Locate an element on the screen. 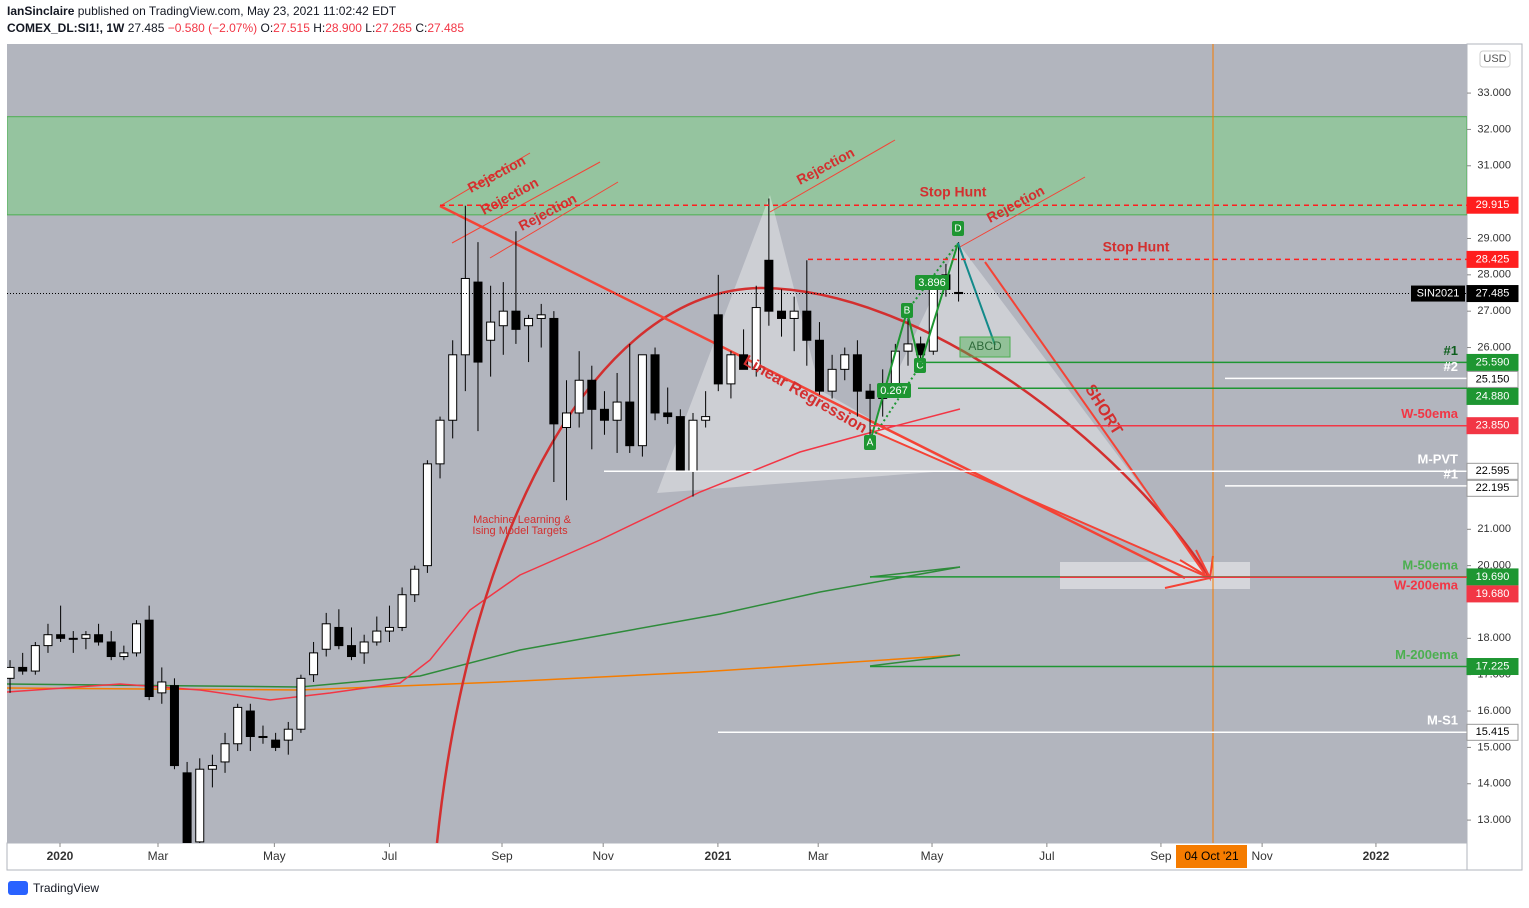 The height and width of the screenshot is (908, 1529). cursor-date-box is located at coordinates (1211, 856).